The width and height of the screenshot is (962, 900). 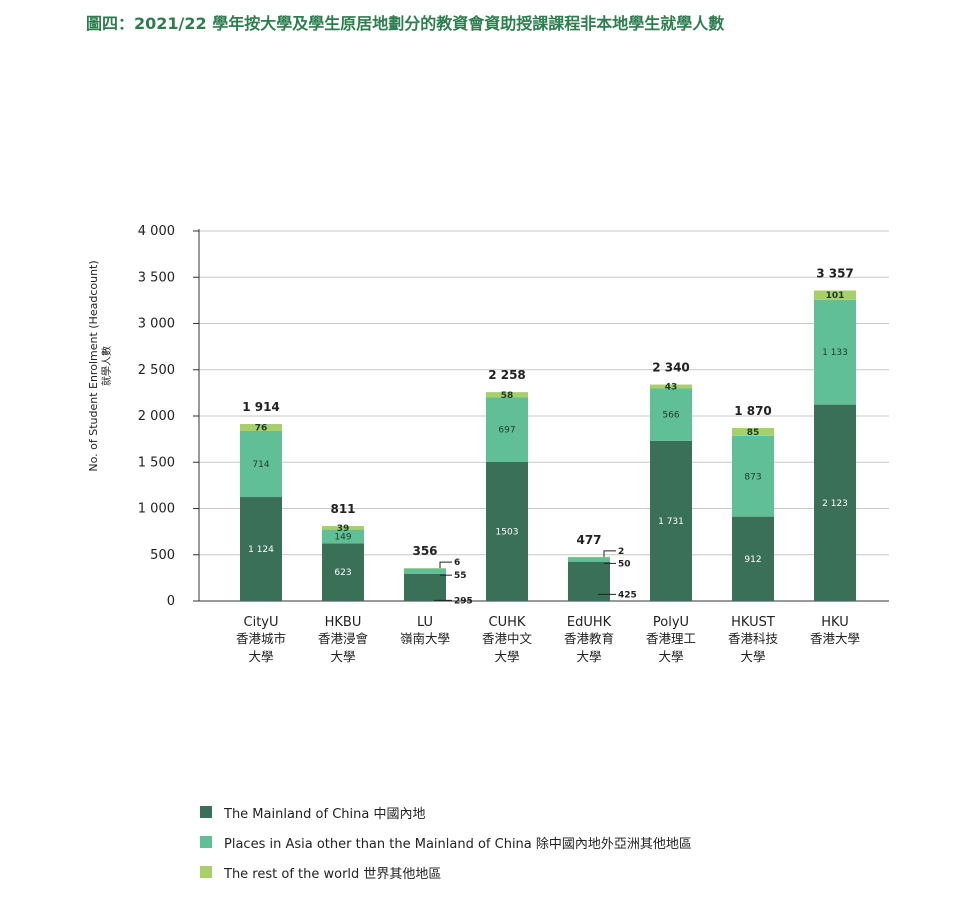 I want to click on data-label: 149, so click(x=342, y=537).